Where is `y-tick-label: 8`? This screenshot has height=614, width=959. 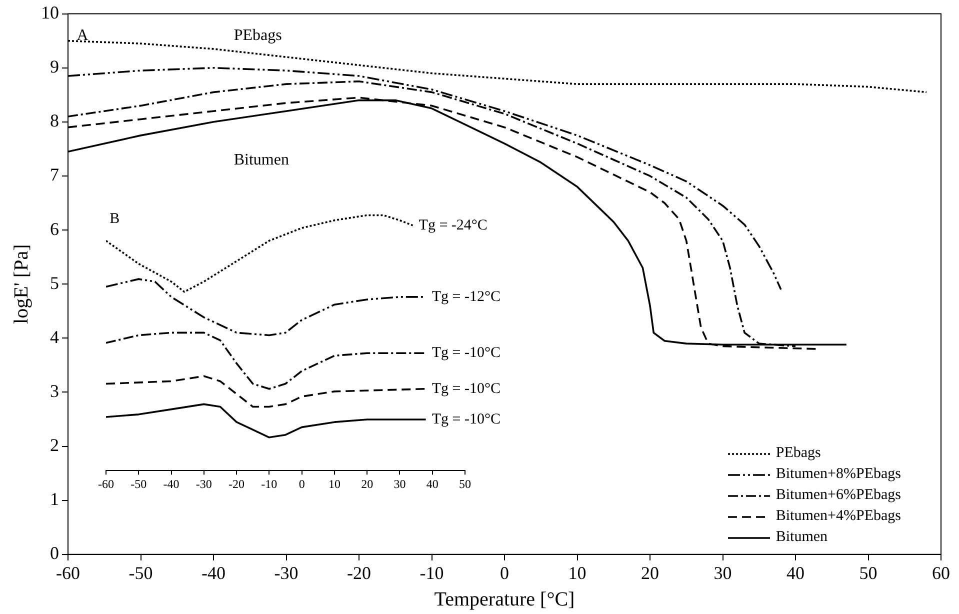 y-tick-label: 8 is located at coordinates (54, 120).